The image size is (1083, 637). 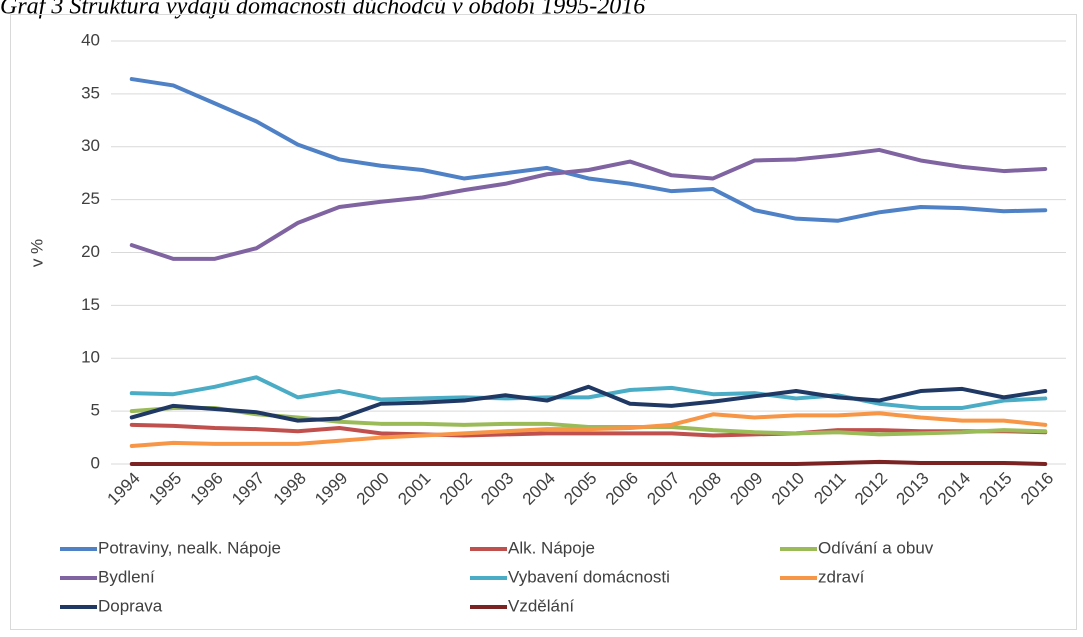 I want to click on x-tick-label: 2001, so click(x=414, y=489).